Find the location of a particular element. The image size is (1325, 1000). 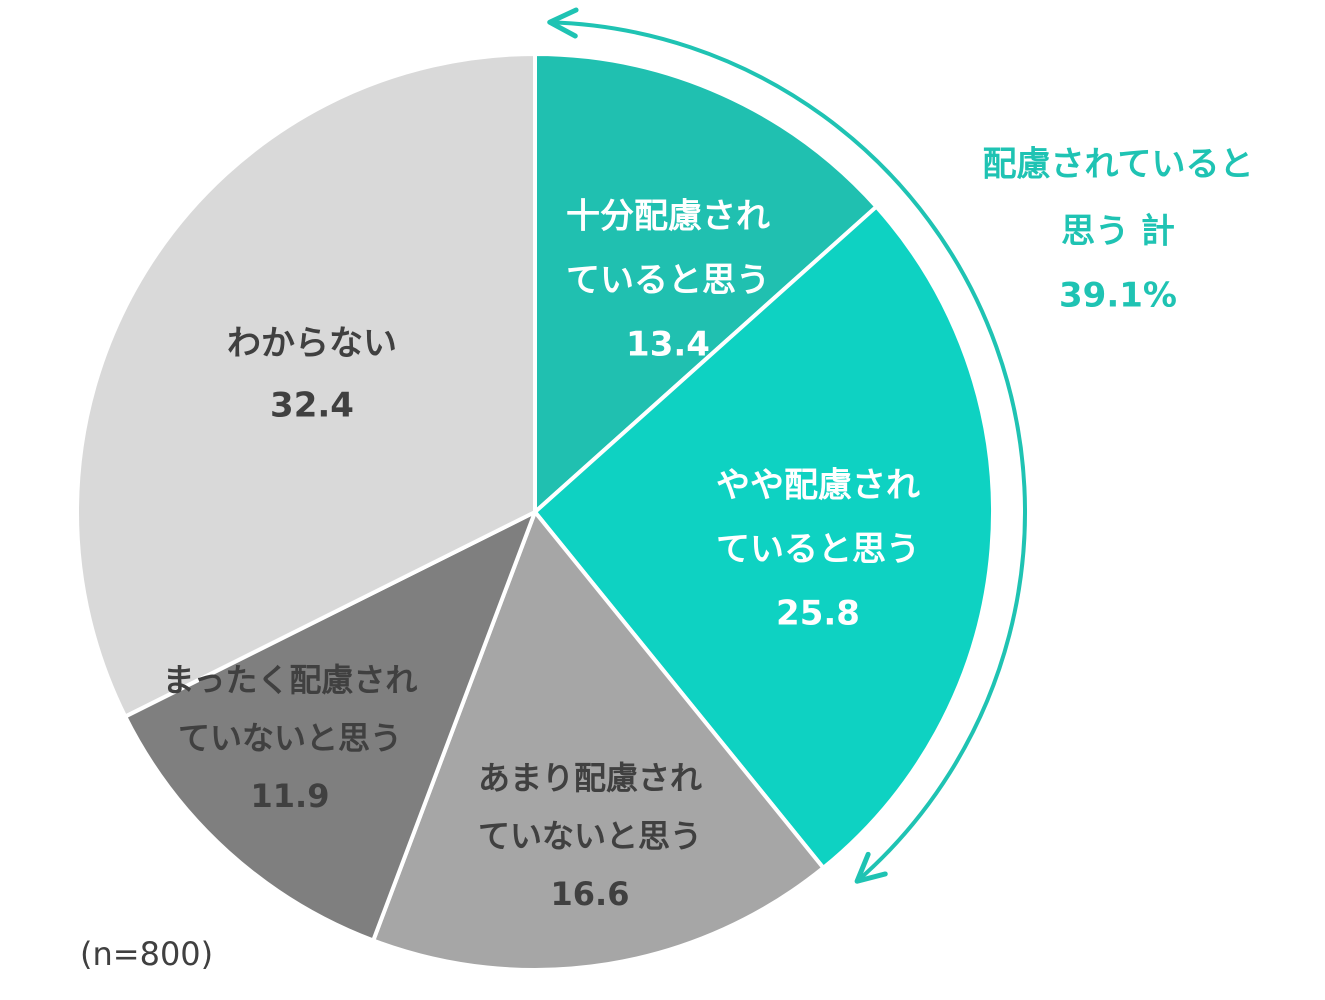

slice-value-mattaku: 11.9 is located at coordinates (290, 796).